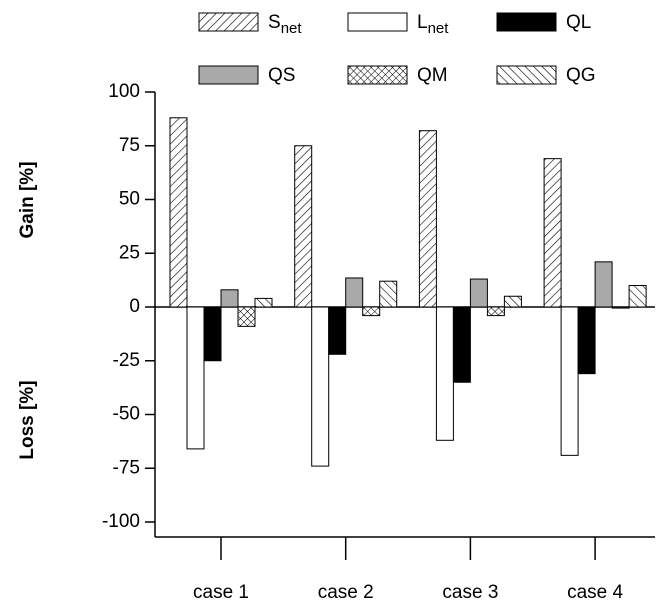  I want to click on legend-label-text: QL, so click(578, 22).